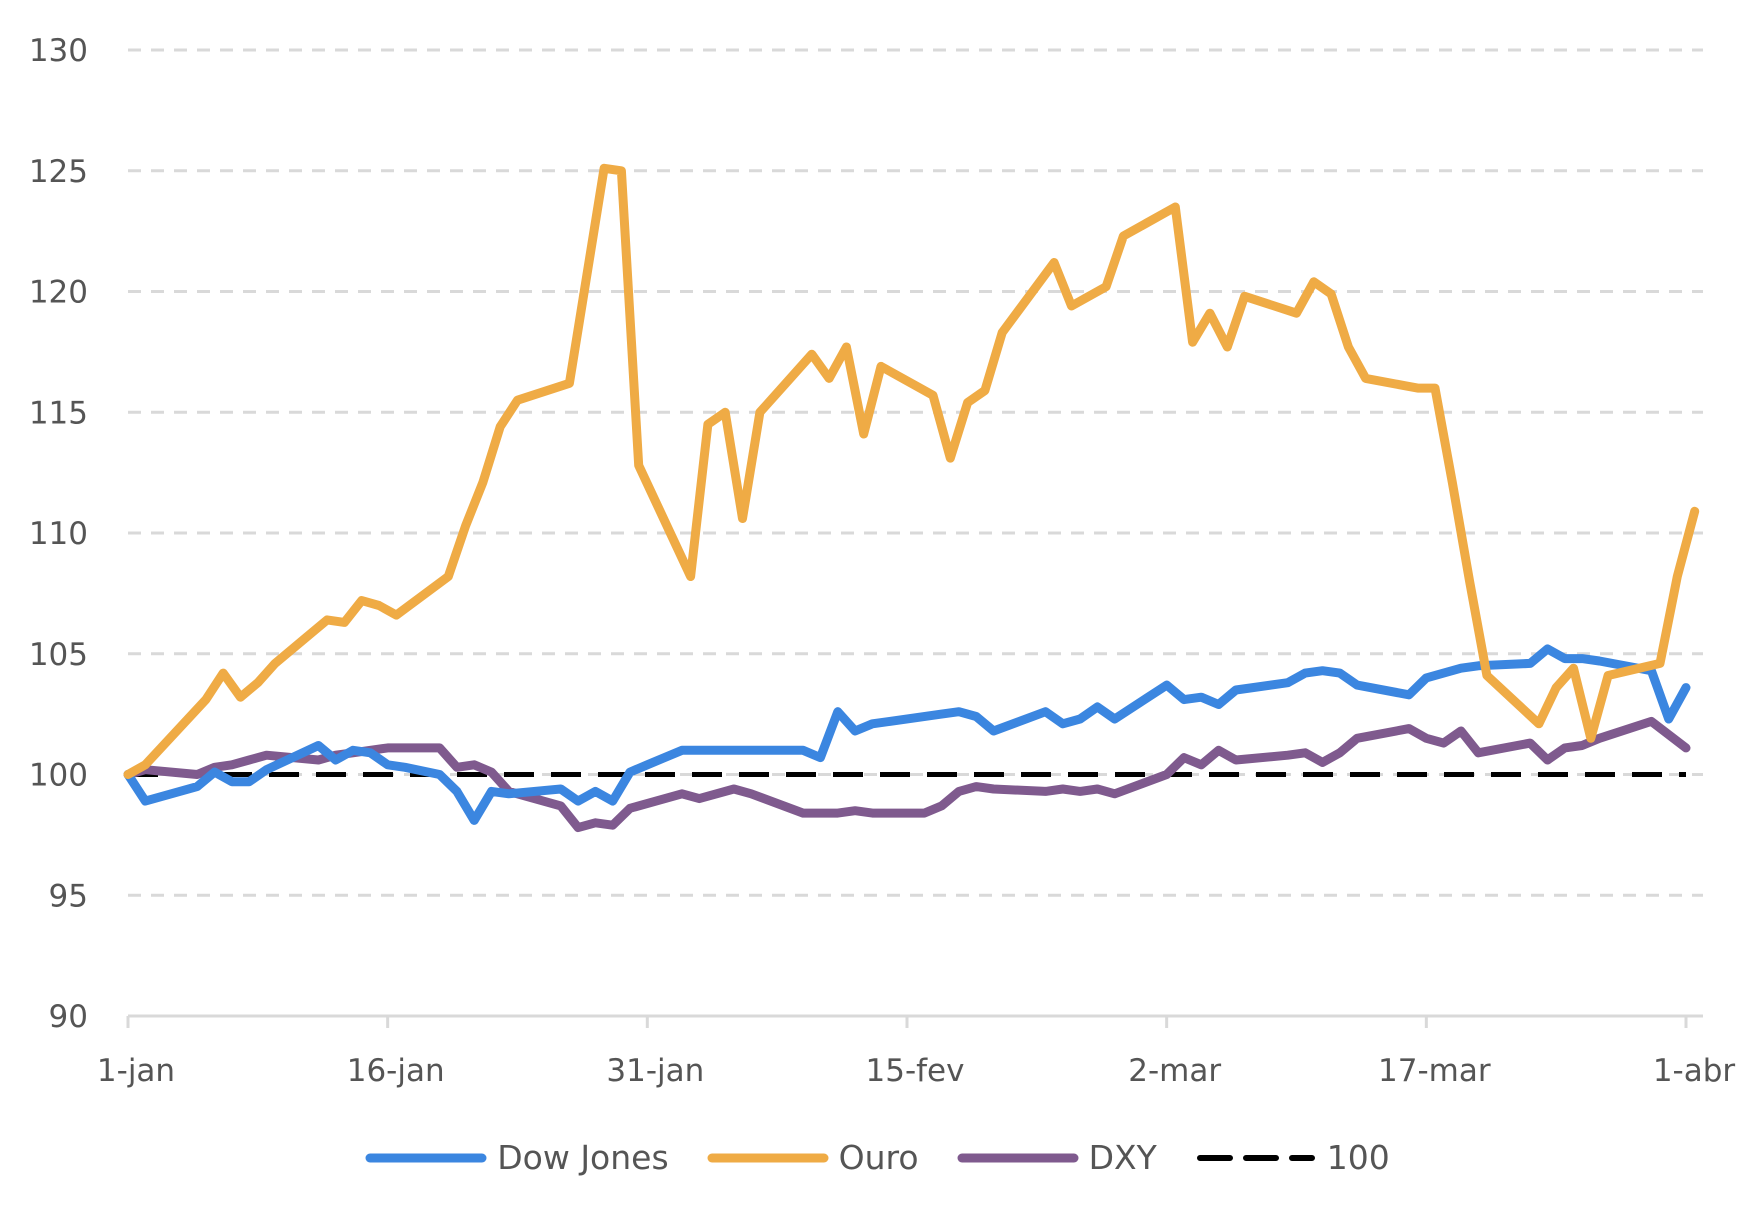  I want to click on legend-swatch-dow-jones, so click(426, 1157).